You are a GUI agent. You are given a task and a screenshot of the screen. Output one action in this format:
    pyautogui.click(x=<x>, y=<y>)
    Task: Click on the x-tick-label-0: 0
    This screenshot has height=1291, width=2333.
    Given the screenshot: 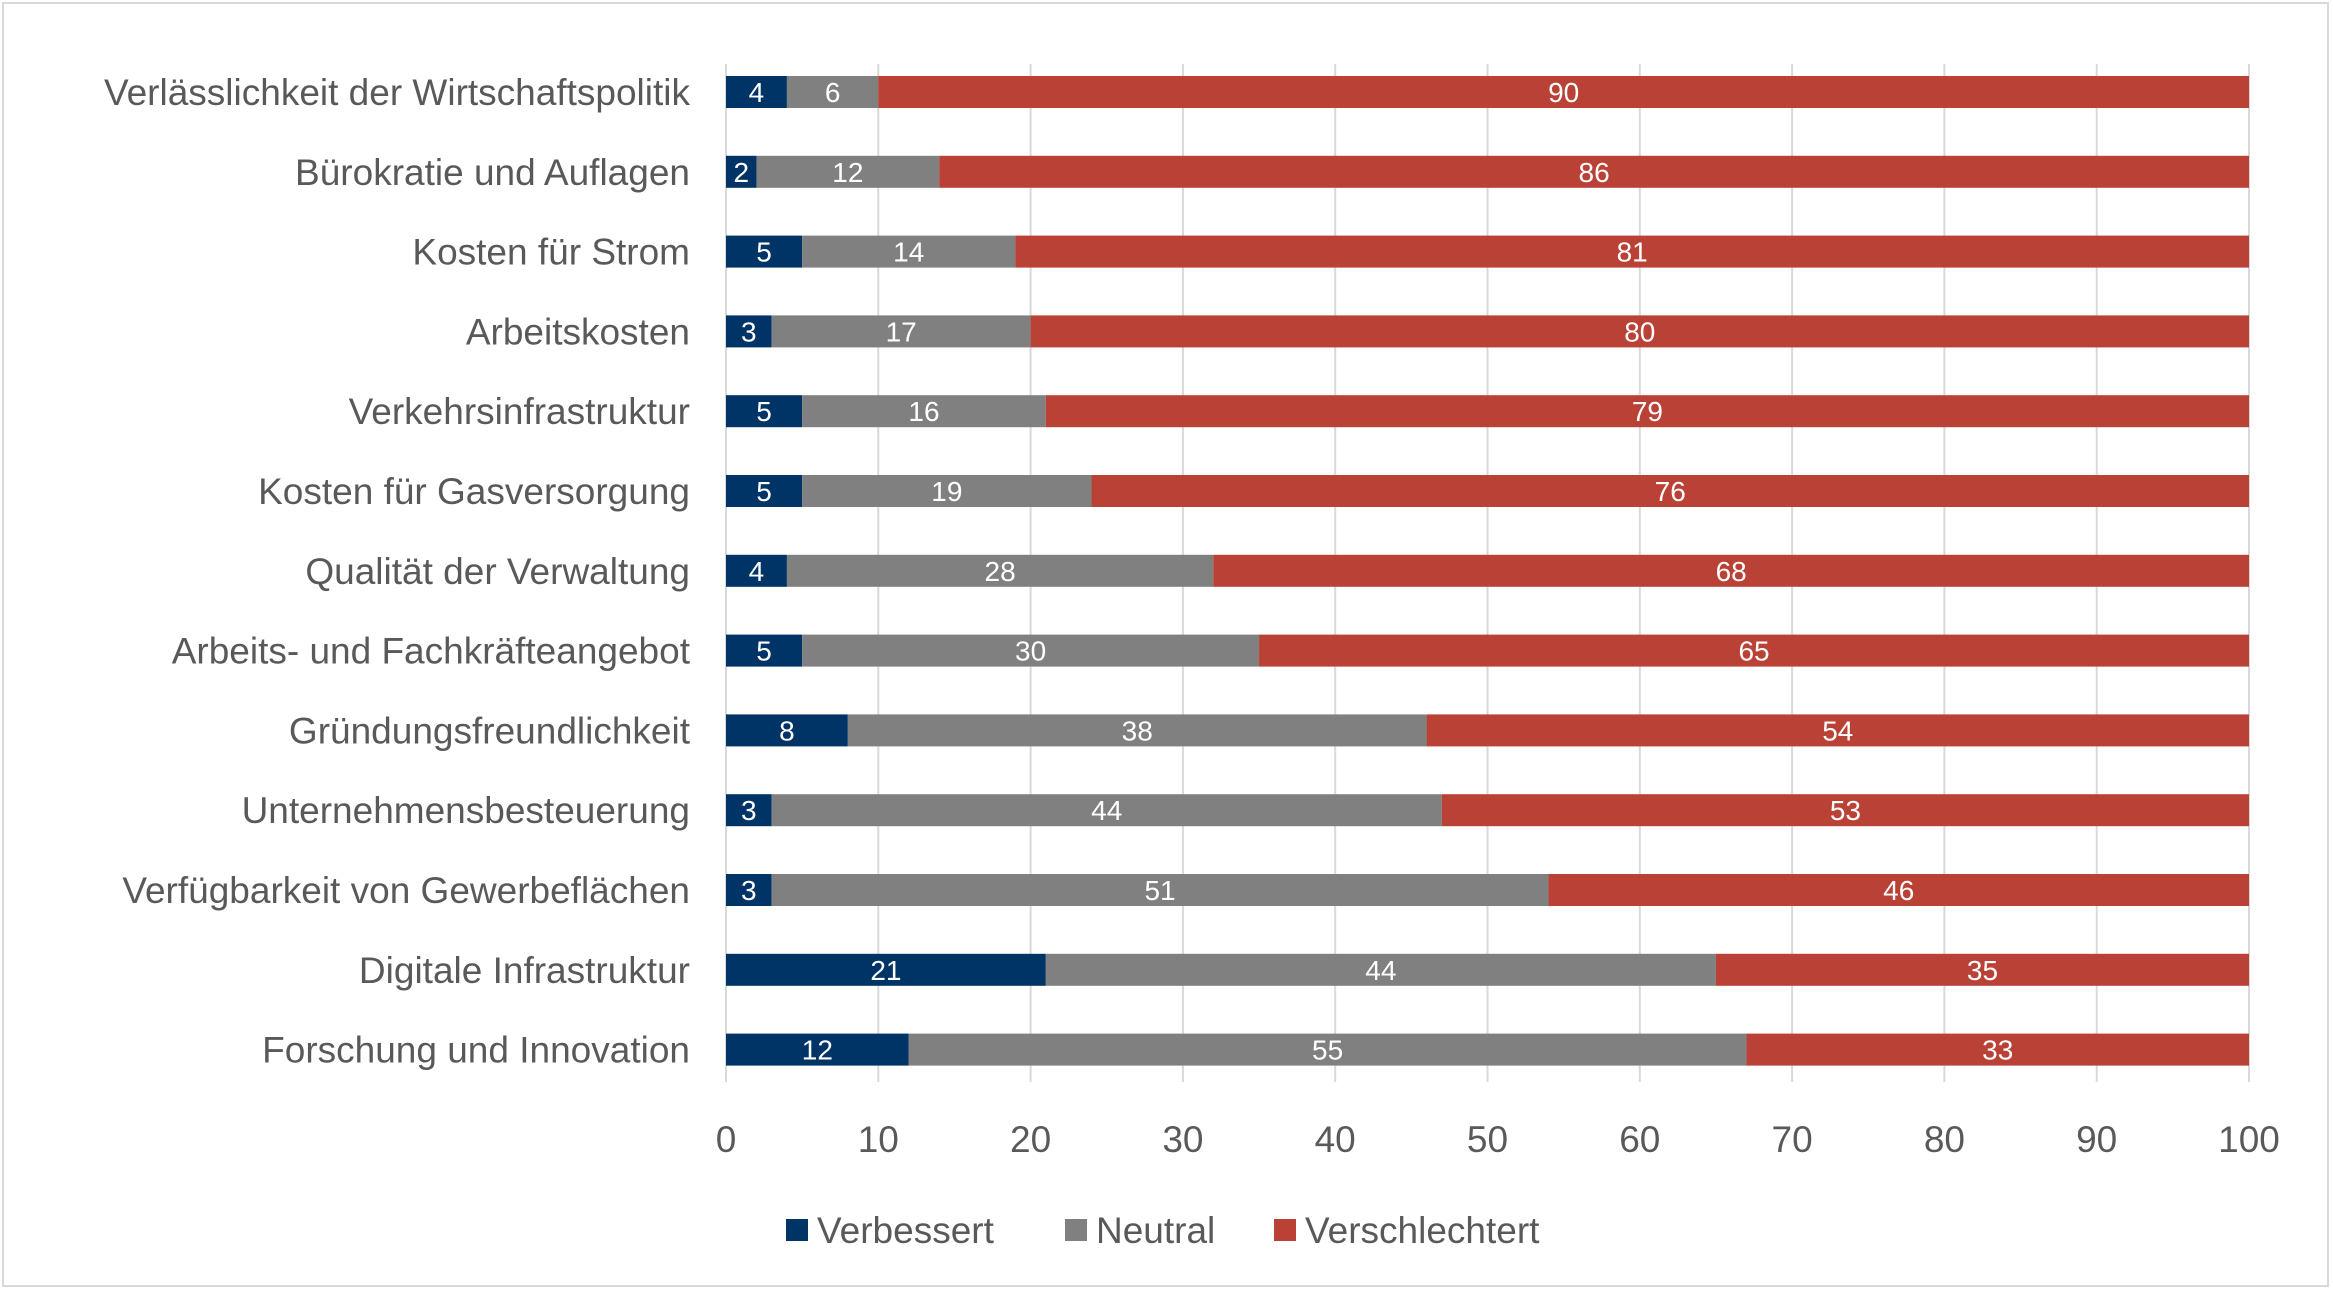 What is the action you would take?
    pyautogui.click(x=726, y=1139)
    